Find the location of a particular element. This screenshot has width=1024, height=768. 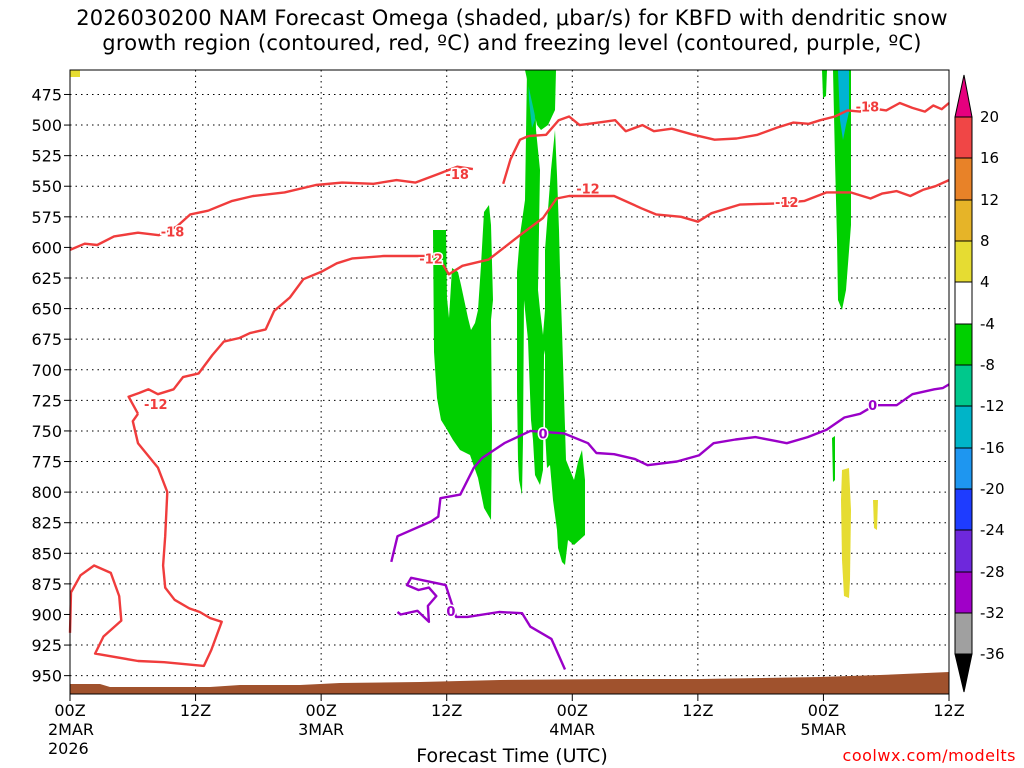

contour-label-2-1: -12 is located at coordinates (787, 203).